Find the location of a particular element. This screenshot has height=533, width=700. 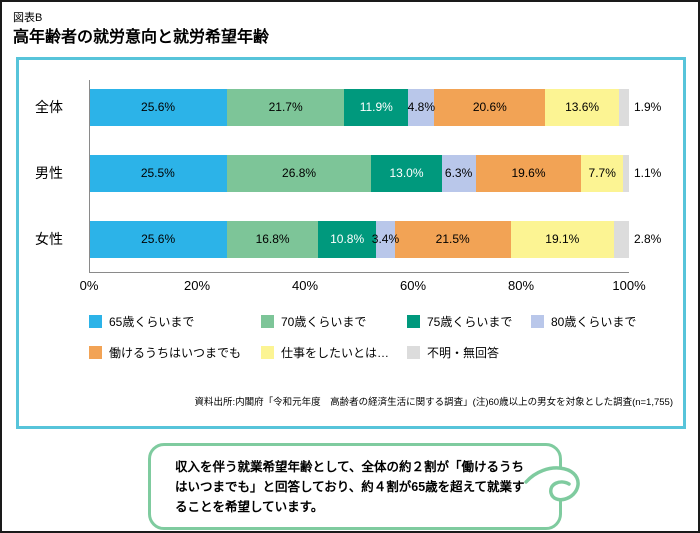

x-tick-label: 20% is located at coordinates (197, 285).